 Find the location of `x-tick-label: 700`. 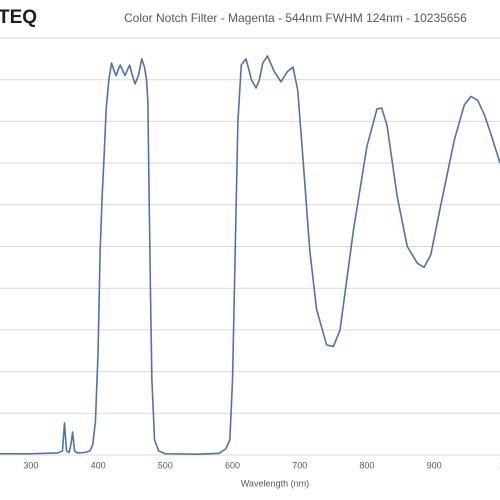

x-tick-label: 700 is located at coordinates (299, 465).